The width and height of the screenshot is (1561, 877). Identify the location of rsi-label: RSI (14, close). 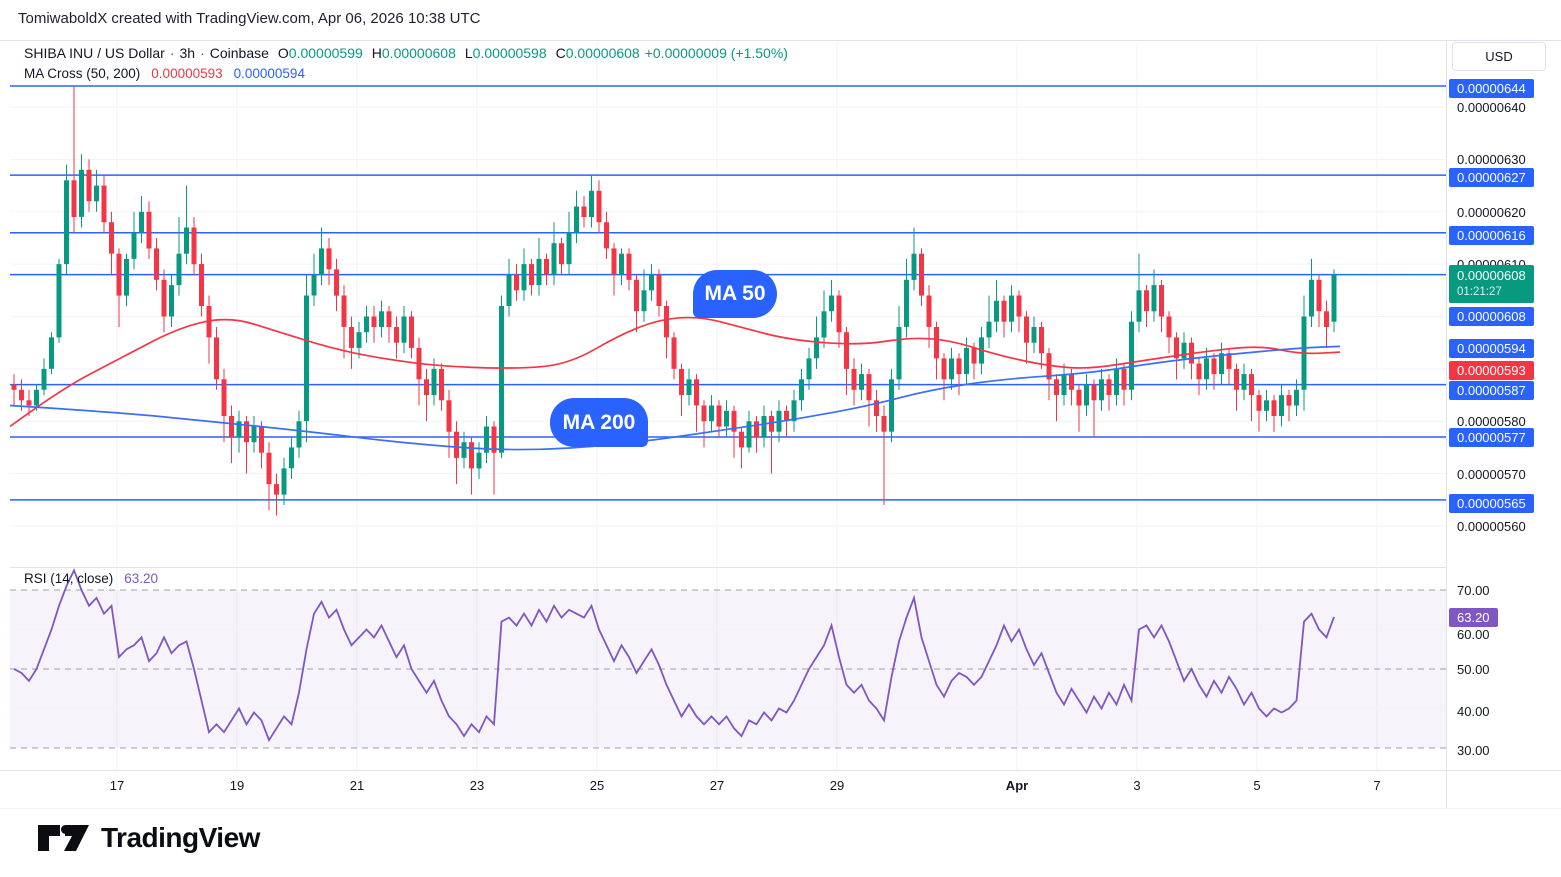
(69, 578).